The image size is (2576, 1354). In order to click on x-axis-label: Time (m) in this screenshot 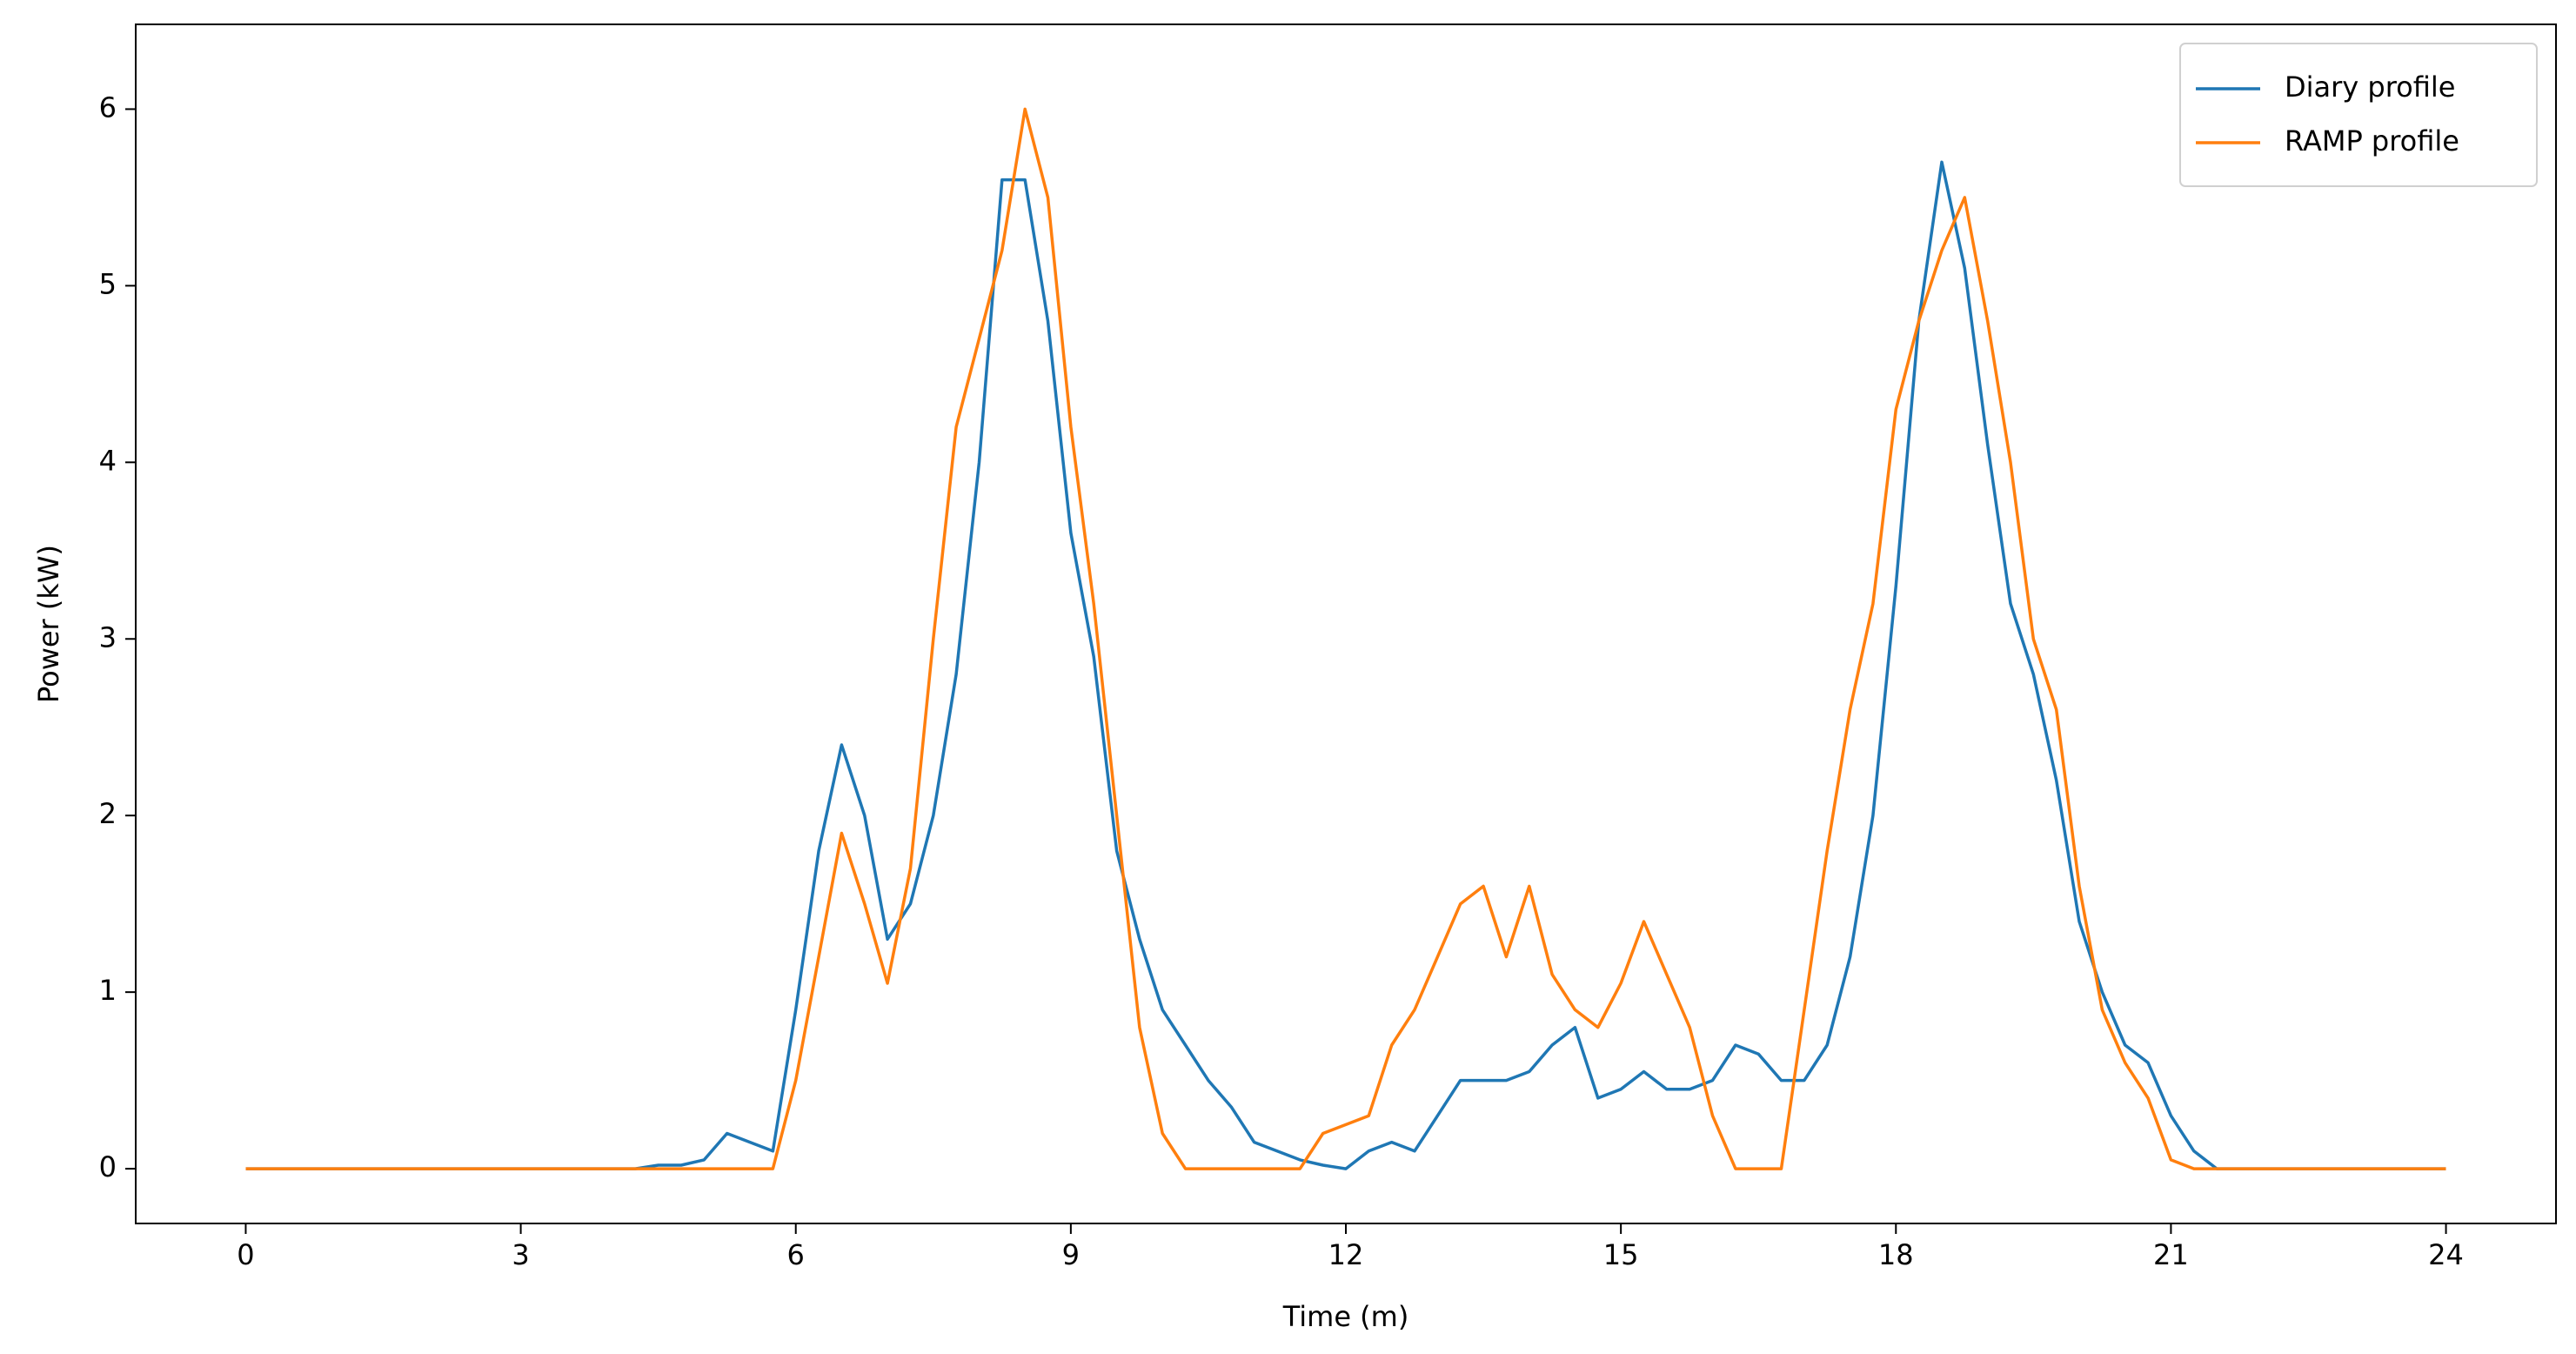, I will do `click(1345, 1316)`.